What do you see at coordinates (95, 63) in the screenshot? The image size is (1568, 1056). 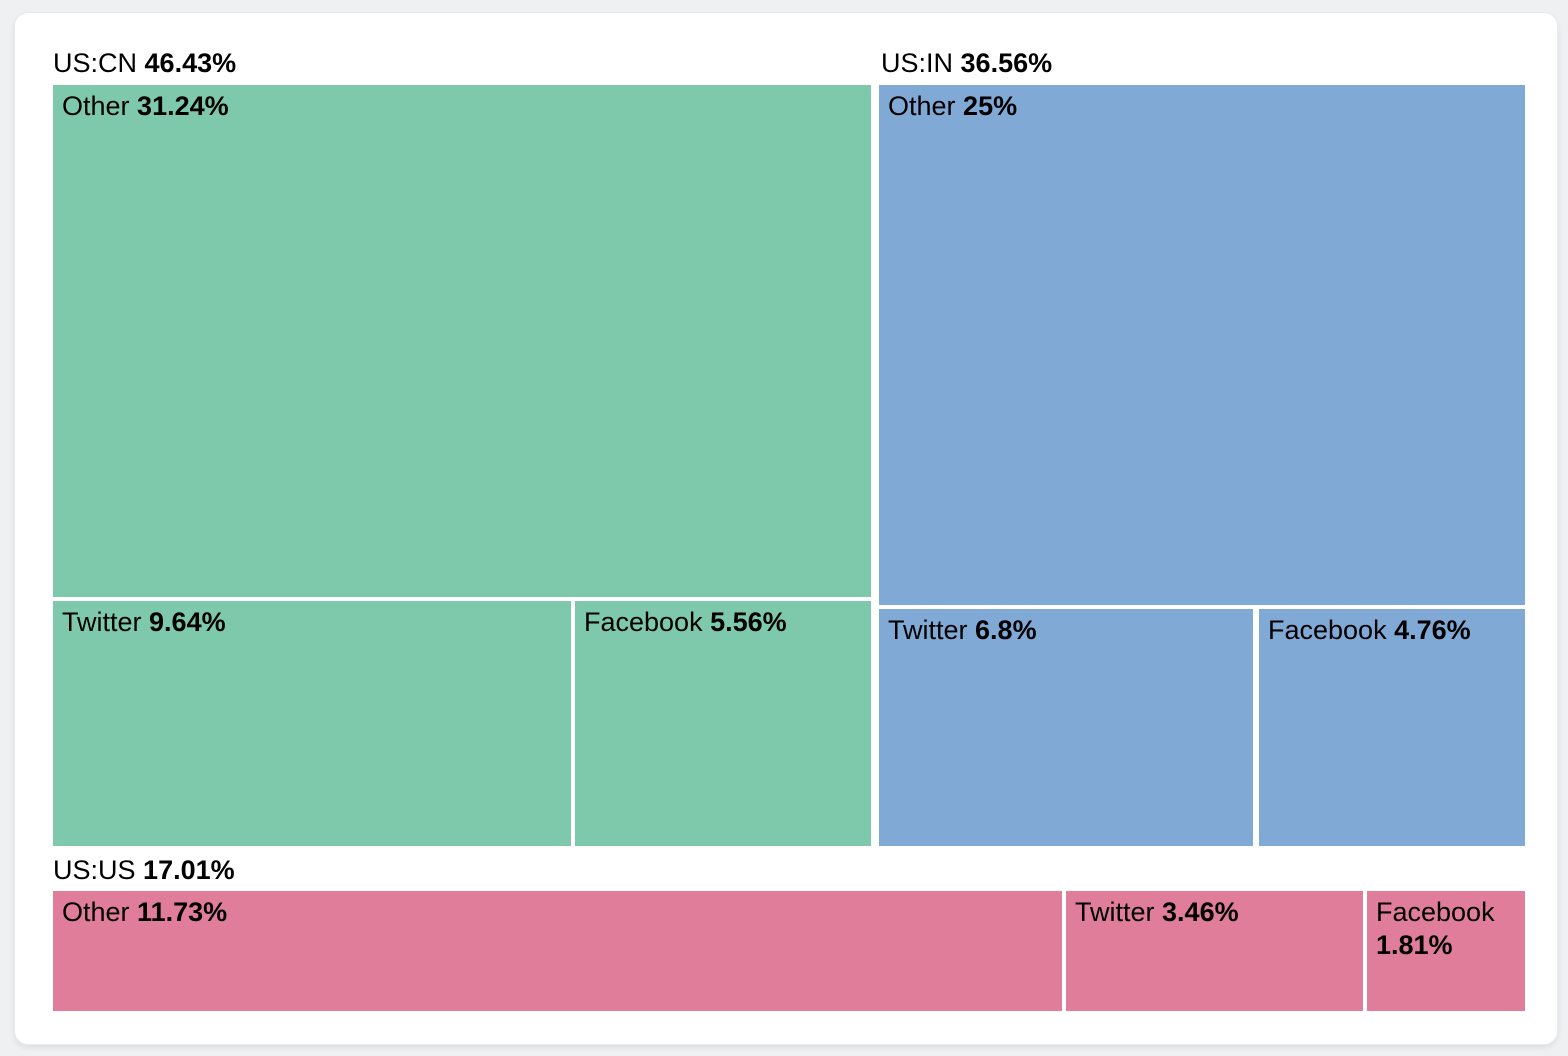 I see `group-name: US:CN` at bounding box center [95, 63].